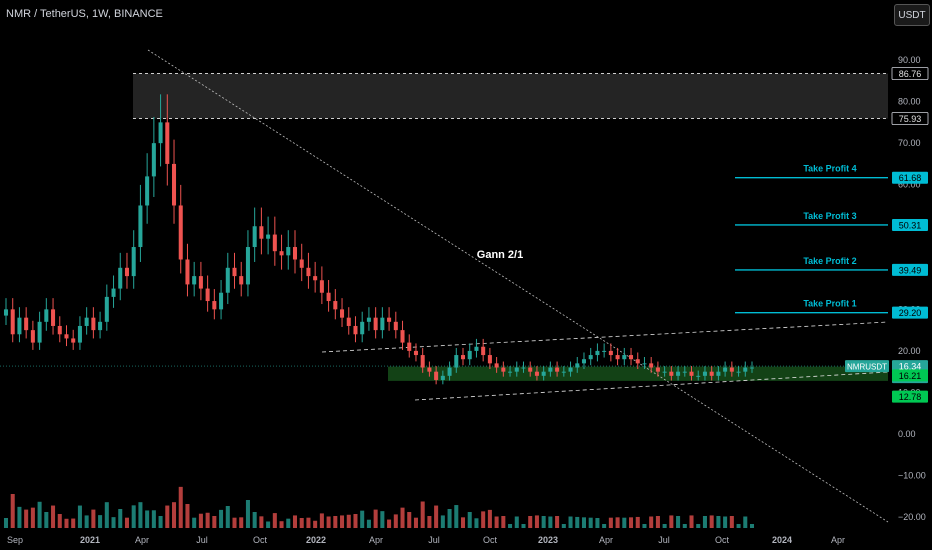 The image size is (932, 550). Describe the element at coordinates (84, 14) in the screenshot. I see `chart-title: NMR / TetherUS, 1W, BINANCE` at that location.